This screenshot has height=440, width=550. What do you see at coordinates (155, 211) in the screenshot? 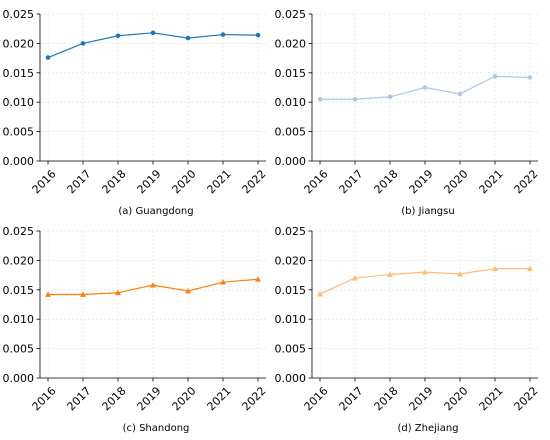
I see `panel-caption: (a) Guangdong` at bounding box center [155, 211].